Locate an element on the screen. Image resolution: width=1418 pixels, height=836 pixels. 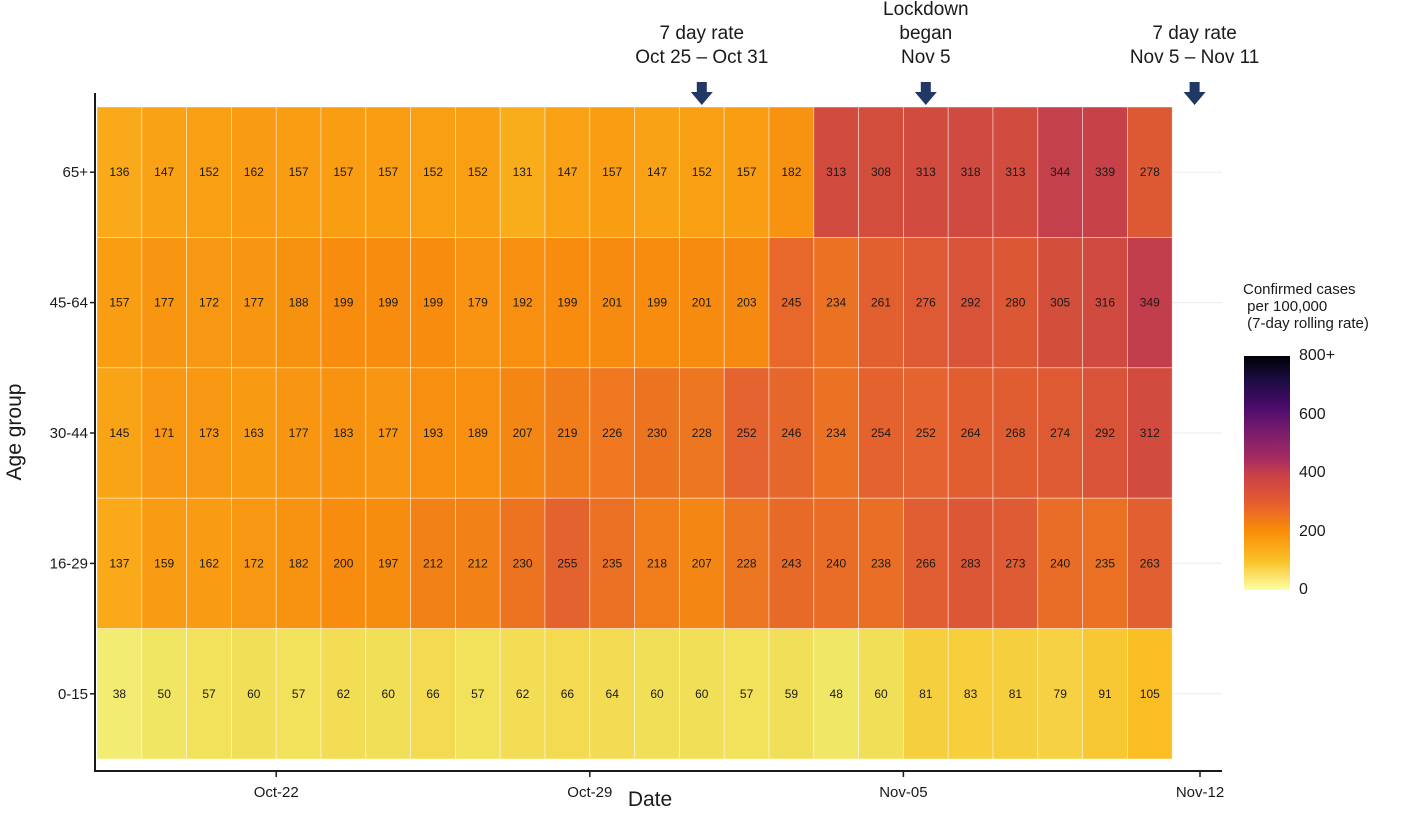
cell-value-label: 189 is located at coordinates (478, 433).